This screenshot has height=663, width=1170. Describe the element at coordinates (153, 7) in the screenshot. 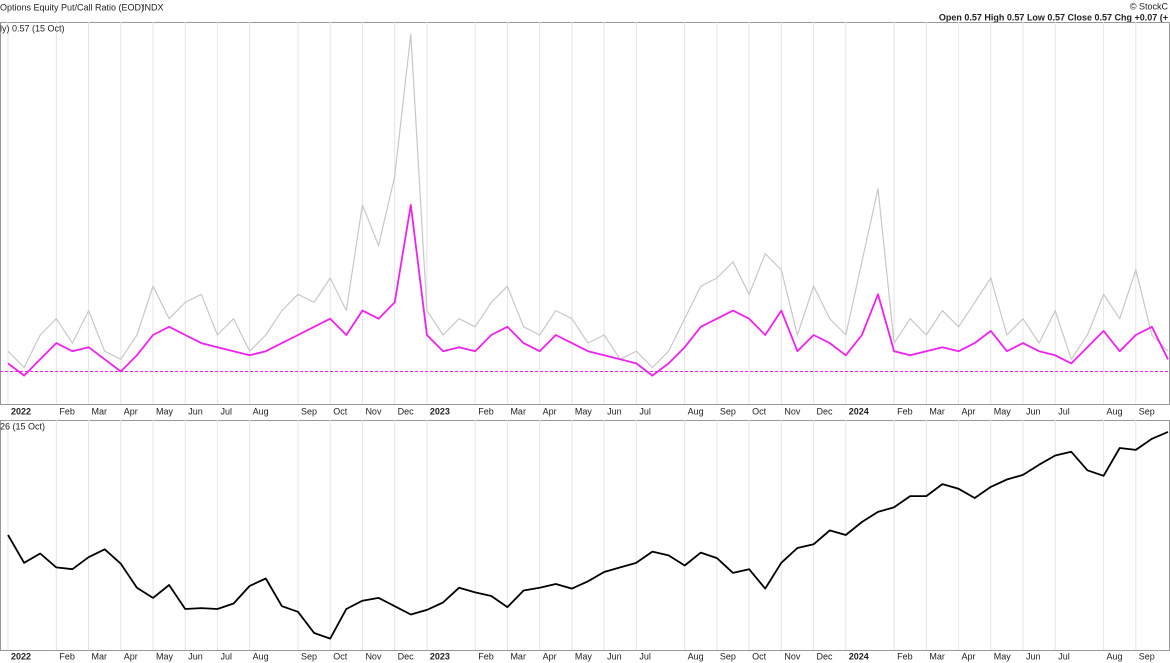

I see `exchange: INDX` at that location.